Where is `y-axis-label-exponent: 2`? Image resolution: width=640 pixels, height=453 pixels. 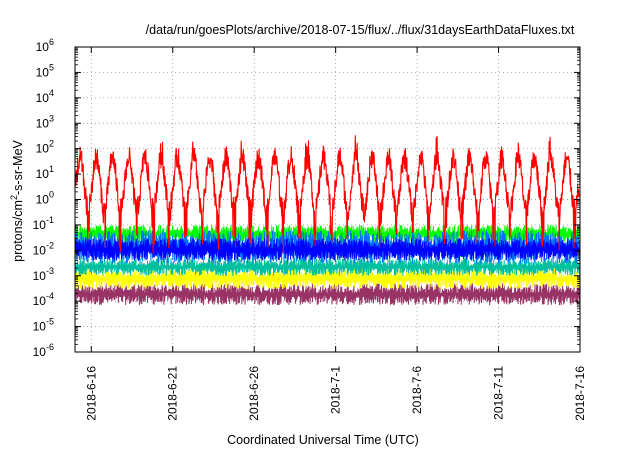
y-axis-label-exponent: 2 is located at coordinates (14, 197).